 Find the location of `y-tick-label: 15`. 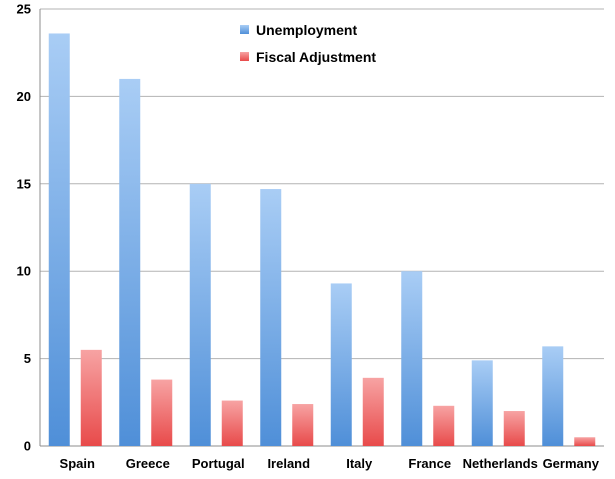

y-tick-label: 15 is located at coordinates (24, 183).